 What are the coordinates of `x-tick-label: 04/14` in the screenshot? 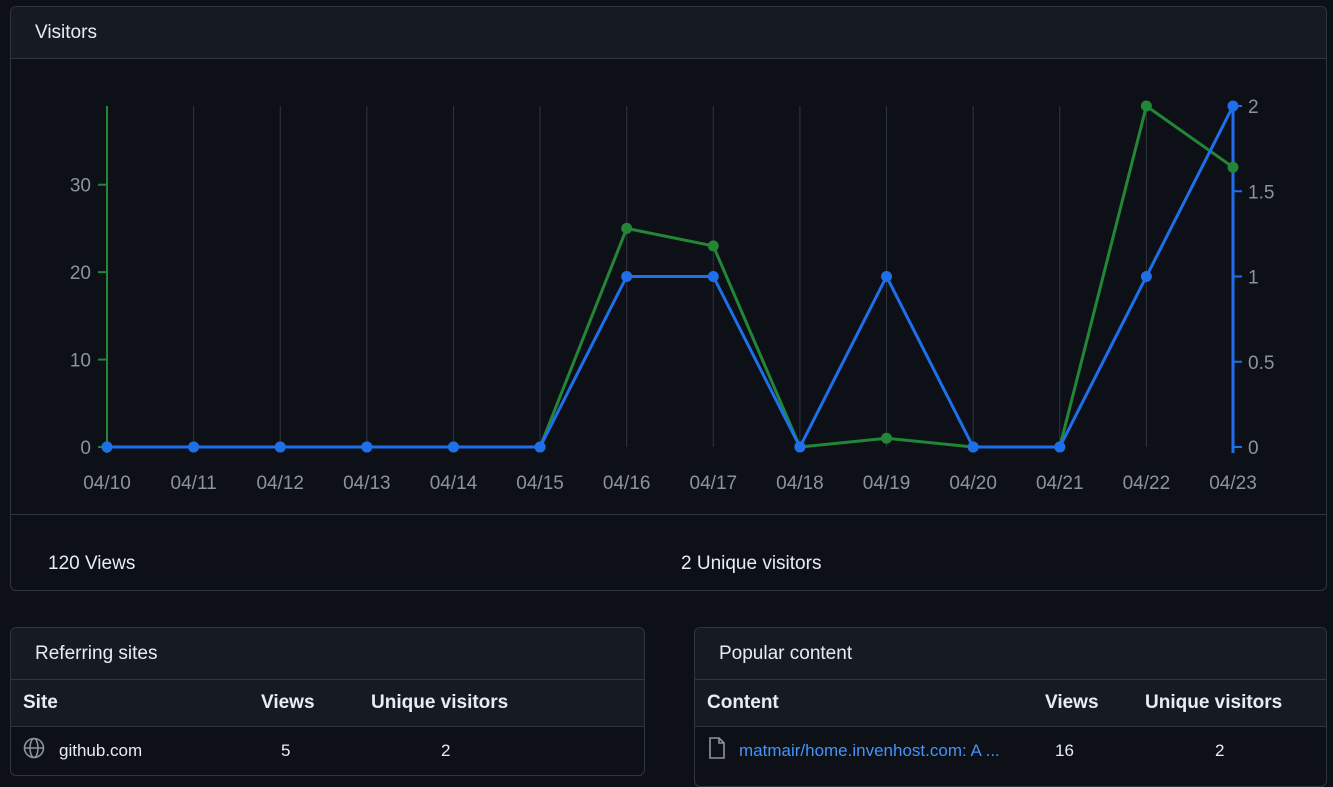 It's located at (454, 483).